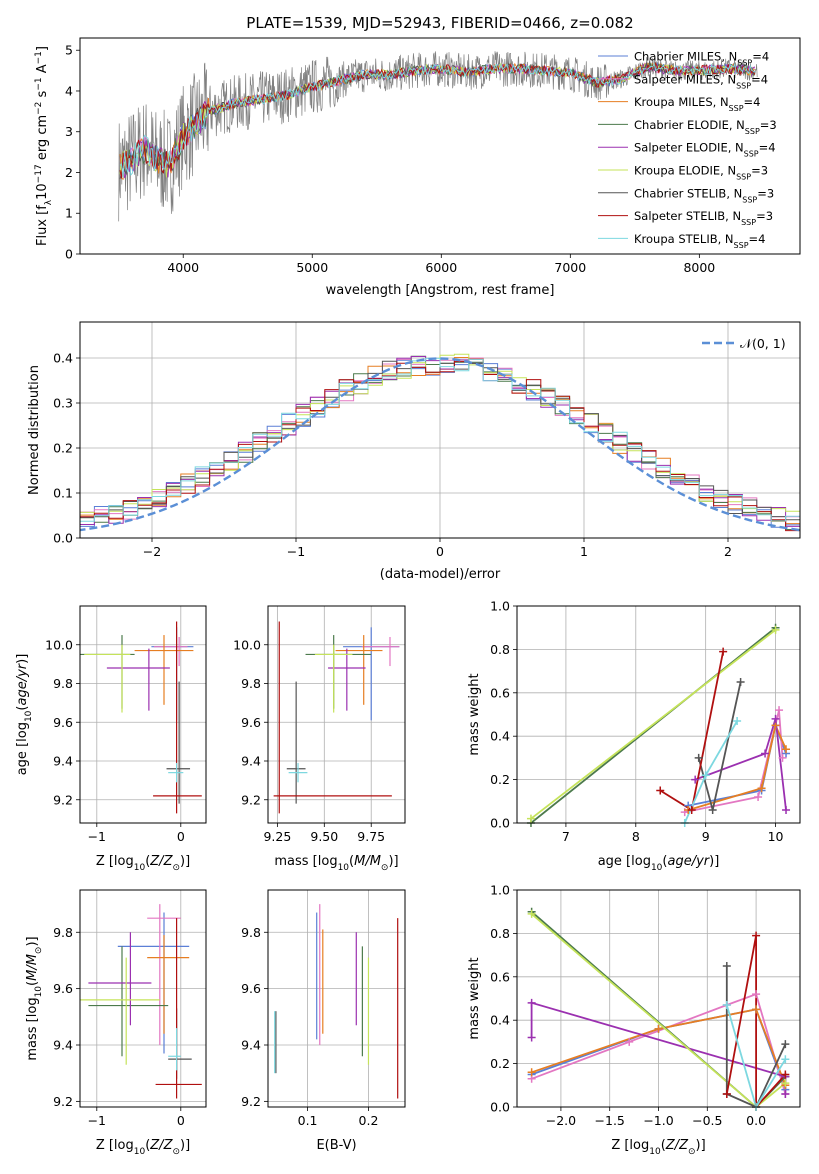 This screenshot has height=1174, width=819. I want to click on legend-label: Chabrier STELIB, NSSP=3, so click(704, 195).